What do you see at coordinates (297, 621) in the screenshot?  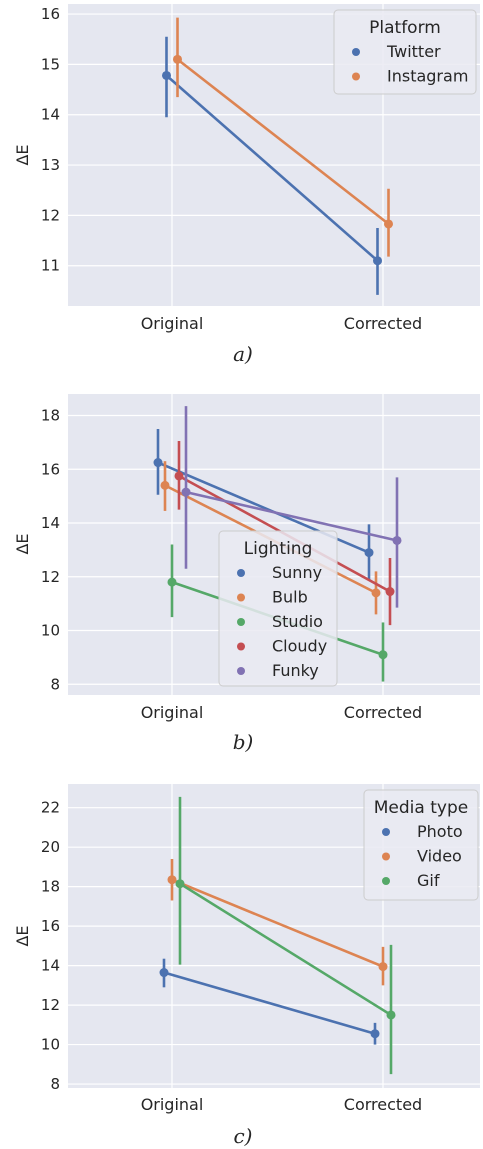 I see `legend-label: Studio` at bounding box center [297, 621].